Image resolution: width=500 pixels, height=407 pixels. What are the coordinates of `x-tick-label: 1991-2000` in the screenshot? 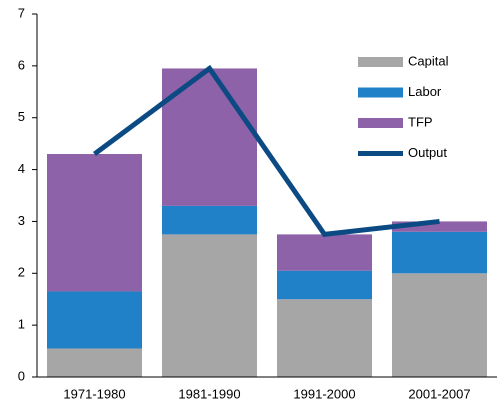 It's located at (324, 393).